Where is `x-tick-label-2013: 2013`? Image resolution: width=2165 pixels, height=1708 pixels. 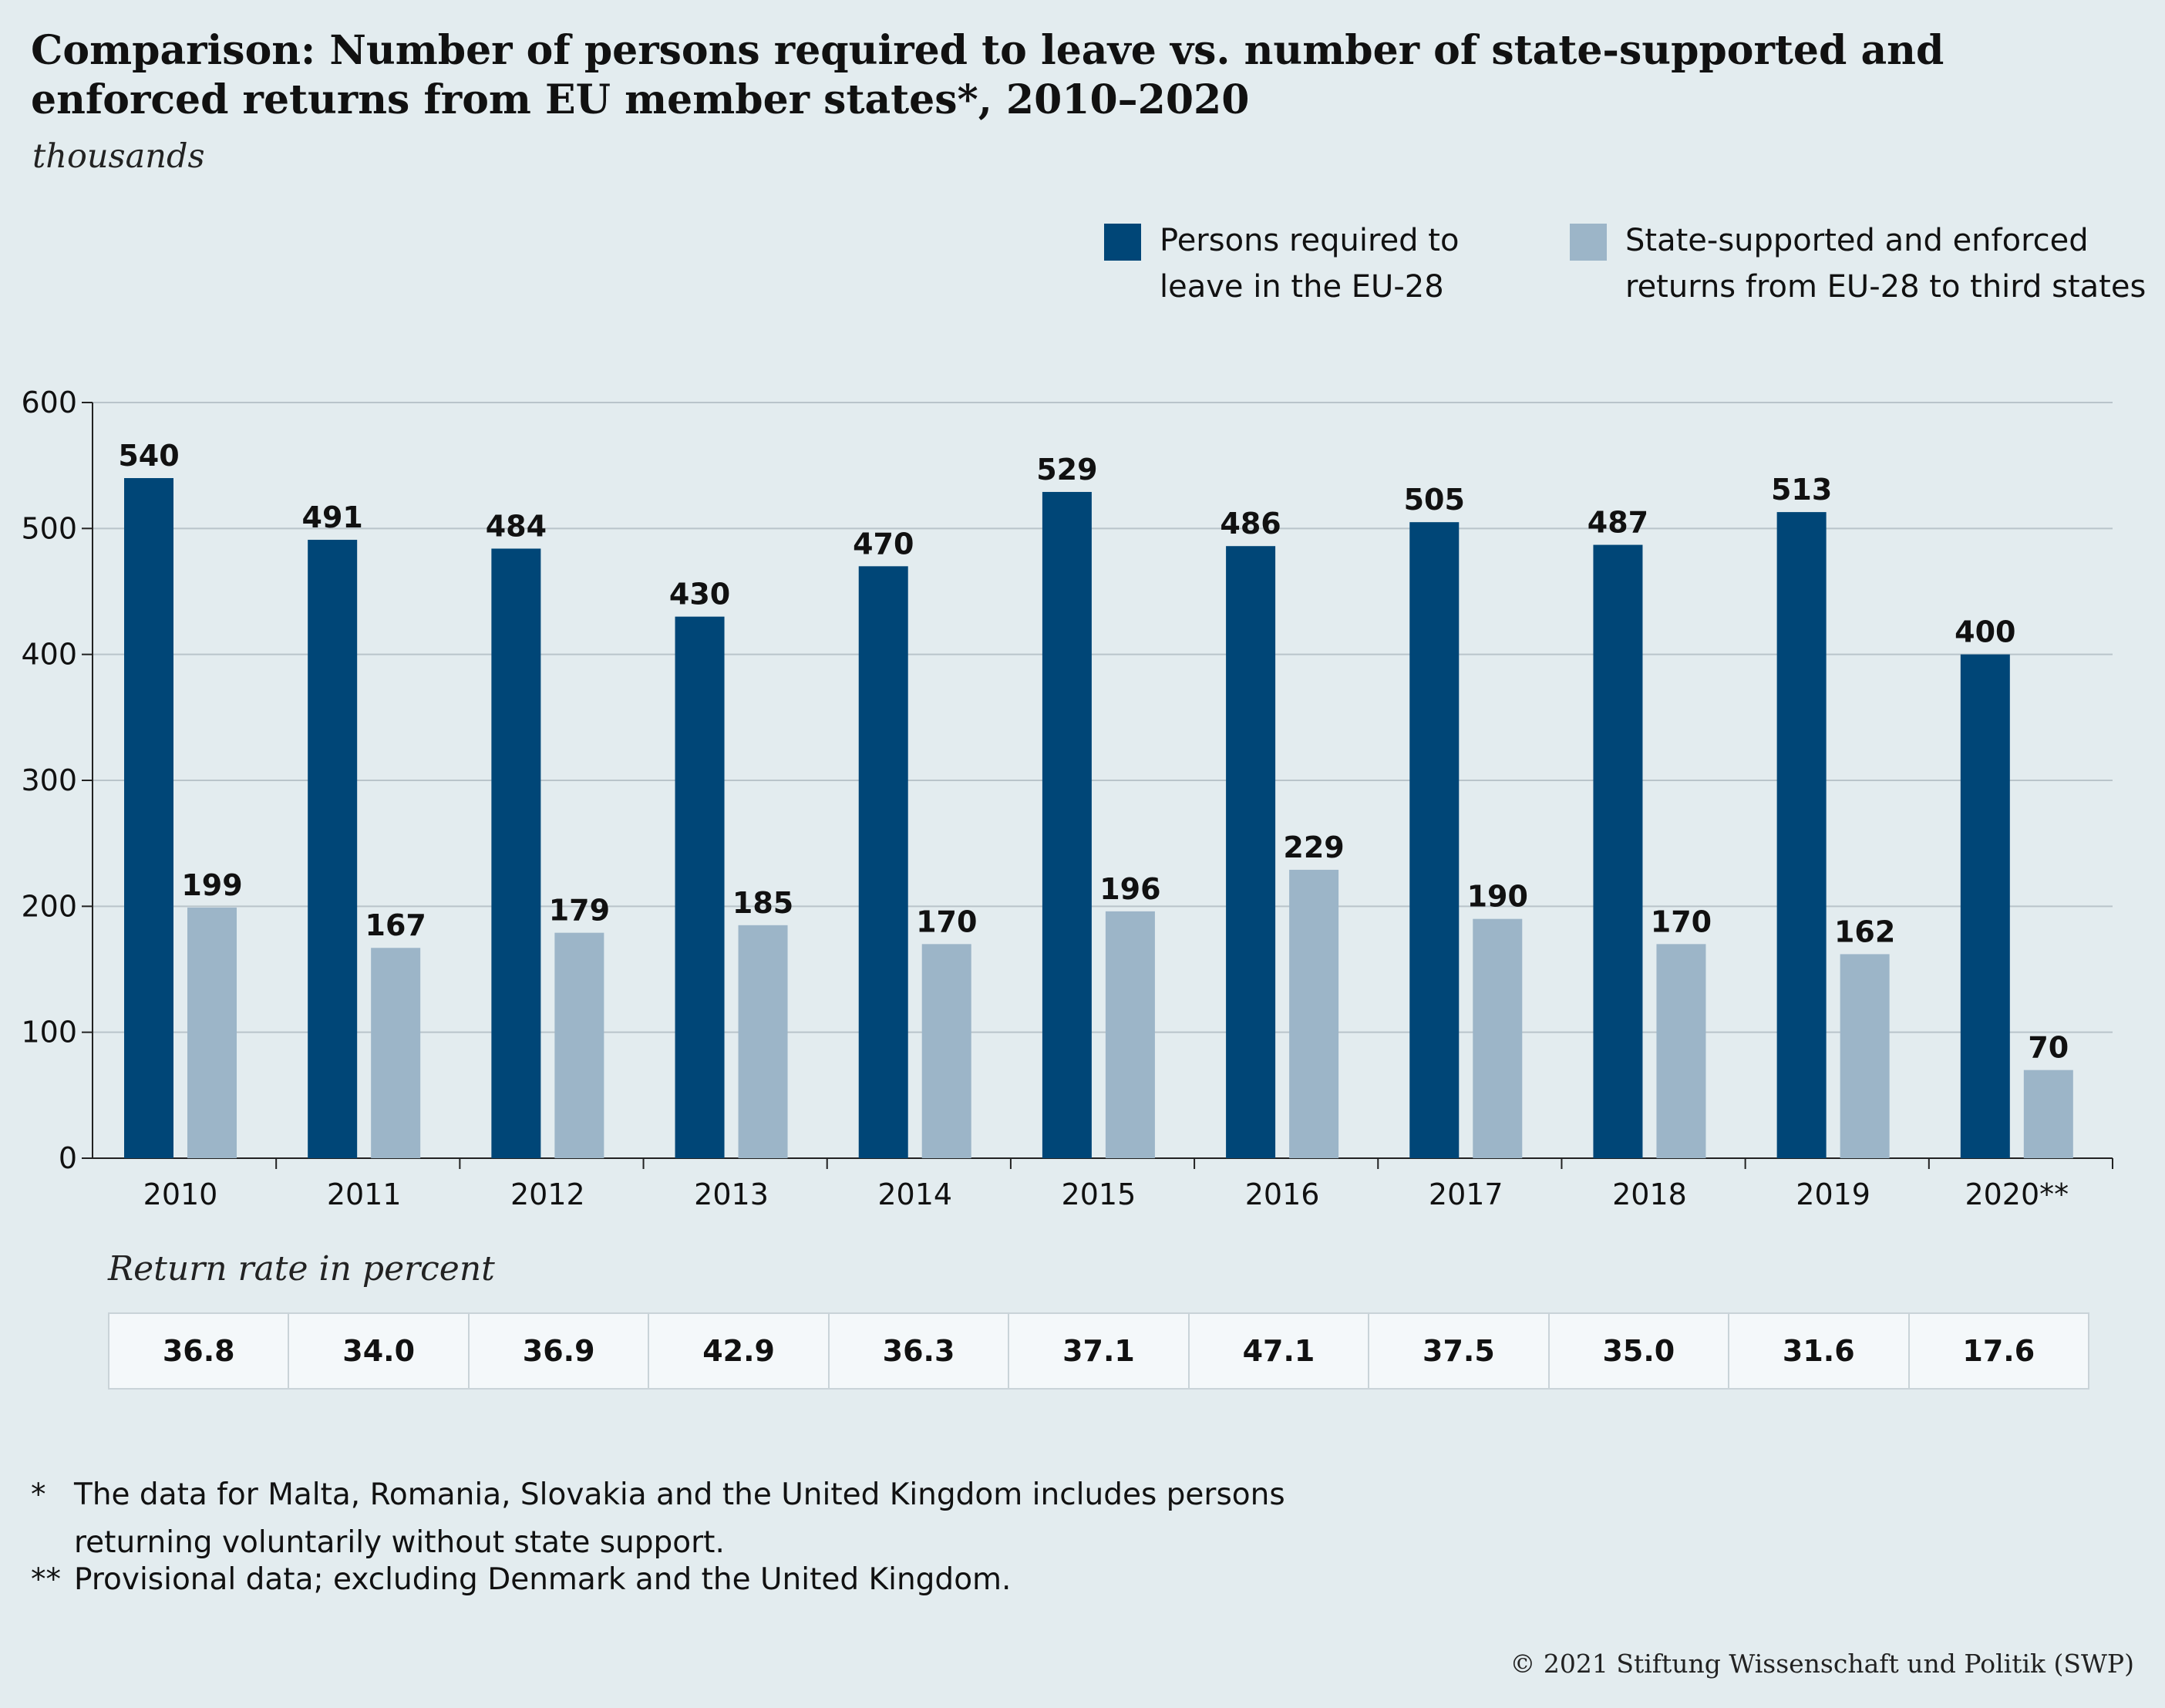 x-tick-label-2013: 2013 is located at coordinates (731, 1194).